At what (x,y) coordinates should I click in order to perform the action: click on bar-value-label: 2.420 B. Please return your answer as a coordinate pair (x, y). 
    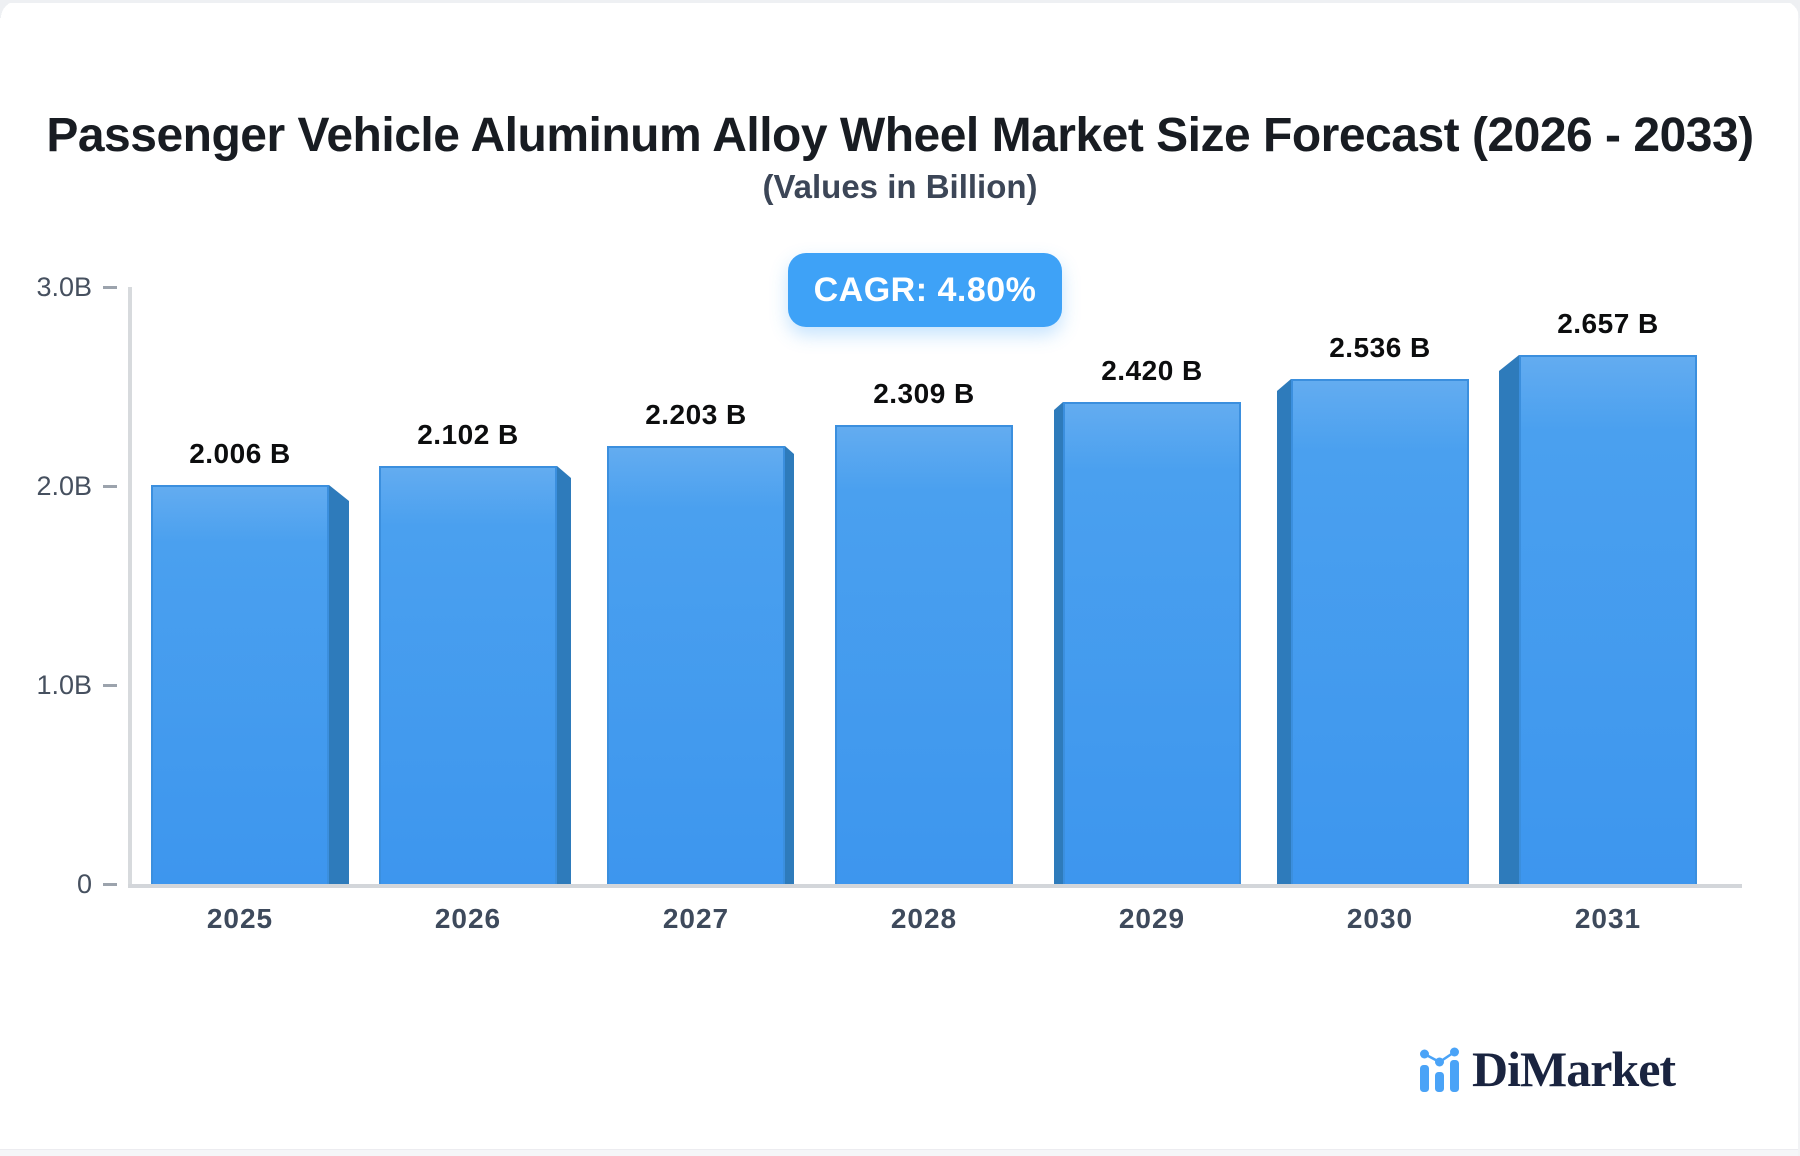
    Looking at the image, I should click on (1152, 370).